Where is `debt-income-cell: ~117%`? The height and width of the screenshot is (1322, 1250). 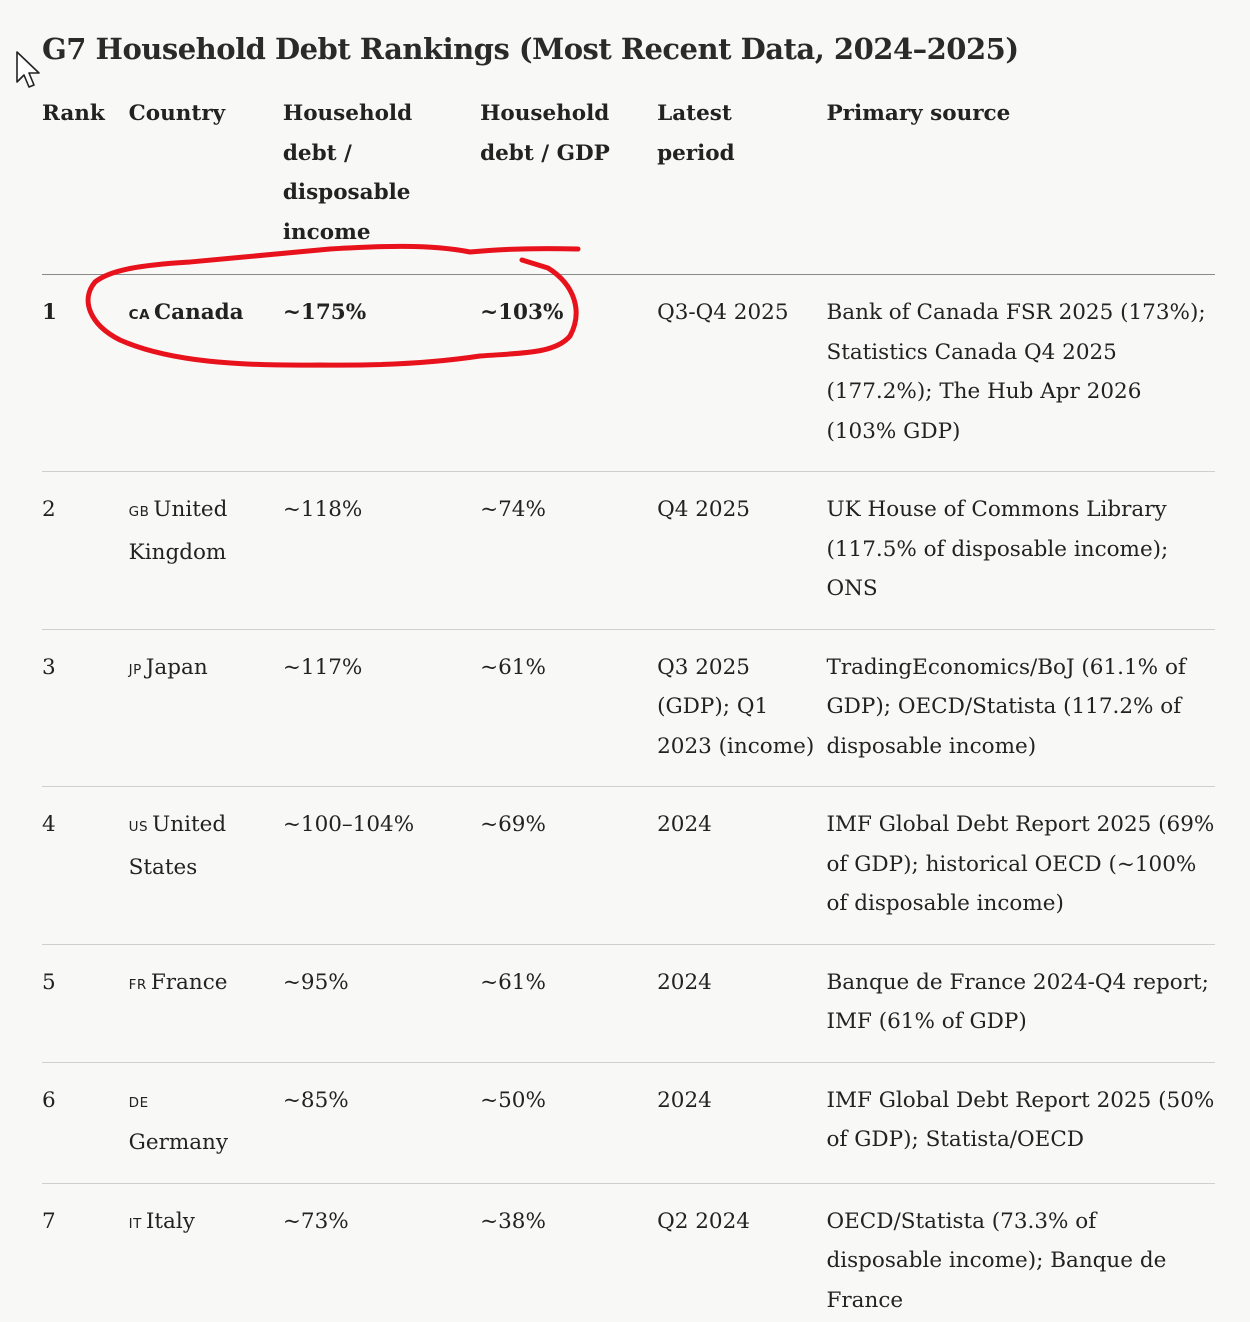
debt-income-cell: ~117% is located at coordinates (381, 708).